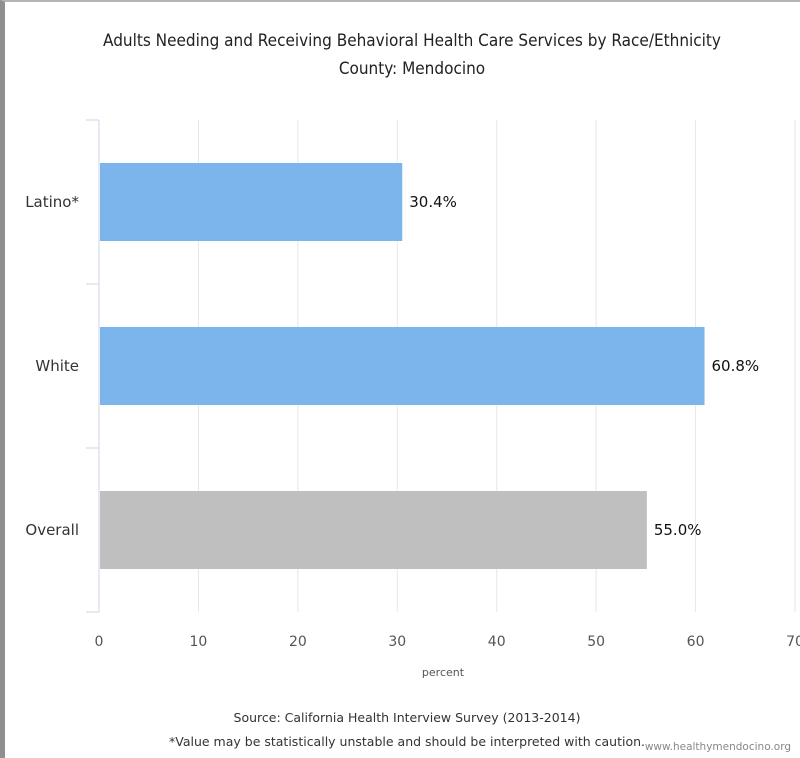 Image resolution: width=800 pixels, height=758 pixels. What do you see at coordinates (433, 202) in the screenshot?
I see `data-label: 30.4%` at bounding box center [433, 202].